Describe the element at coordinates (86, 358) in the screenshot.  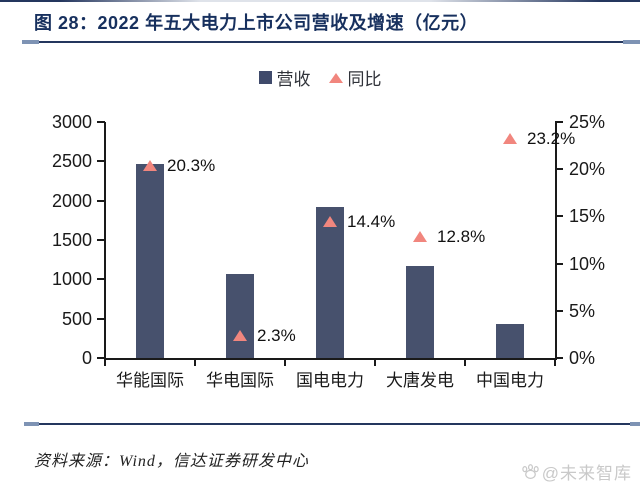
I see `y-axis-left-tick-label: 0` at that location.